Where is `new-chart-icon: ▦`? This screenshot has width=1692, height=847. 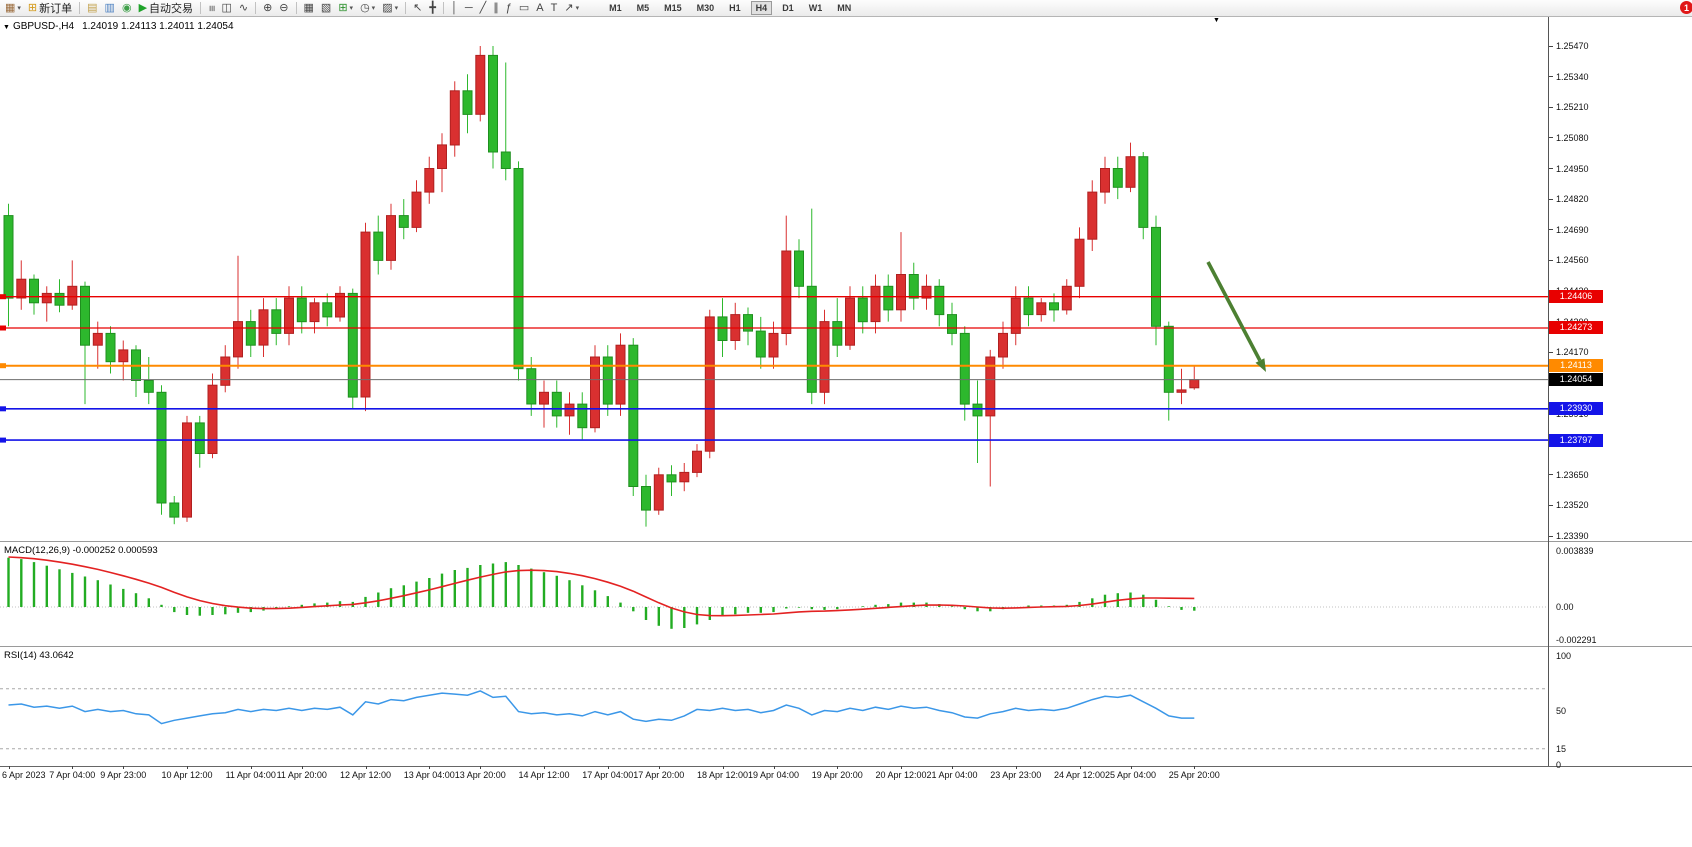
new-chart-icon: ▦ is located at coordinates (10, 7).